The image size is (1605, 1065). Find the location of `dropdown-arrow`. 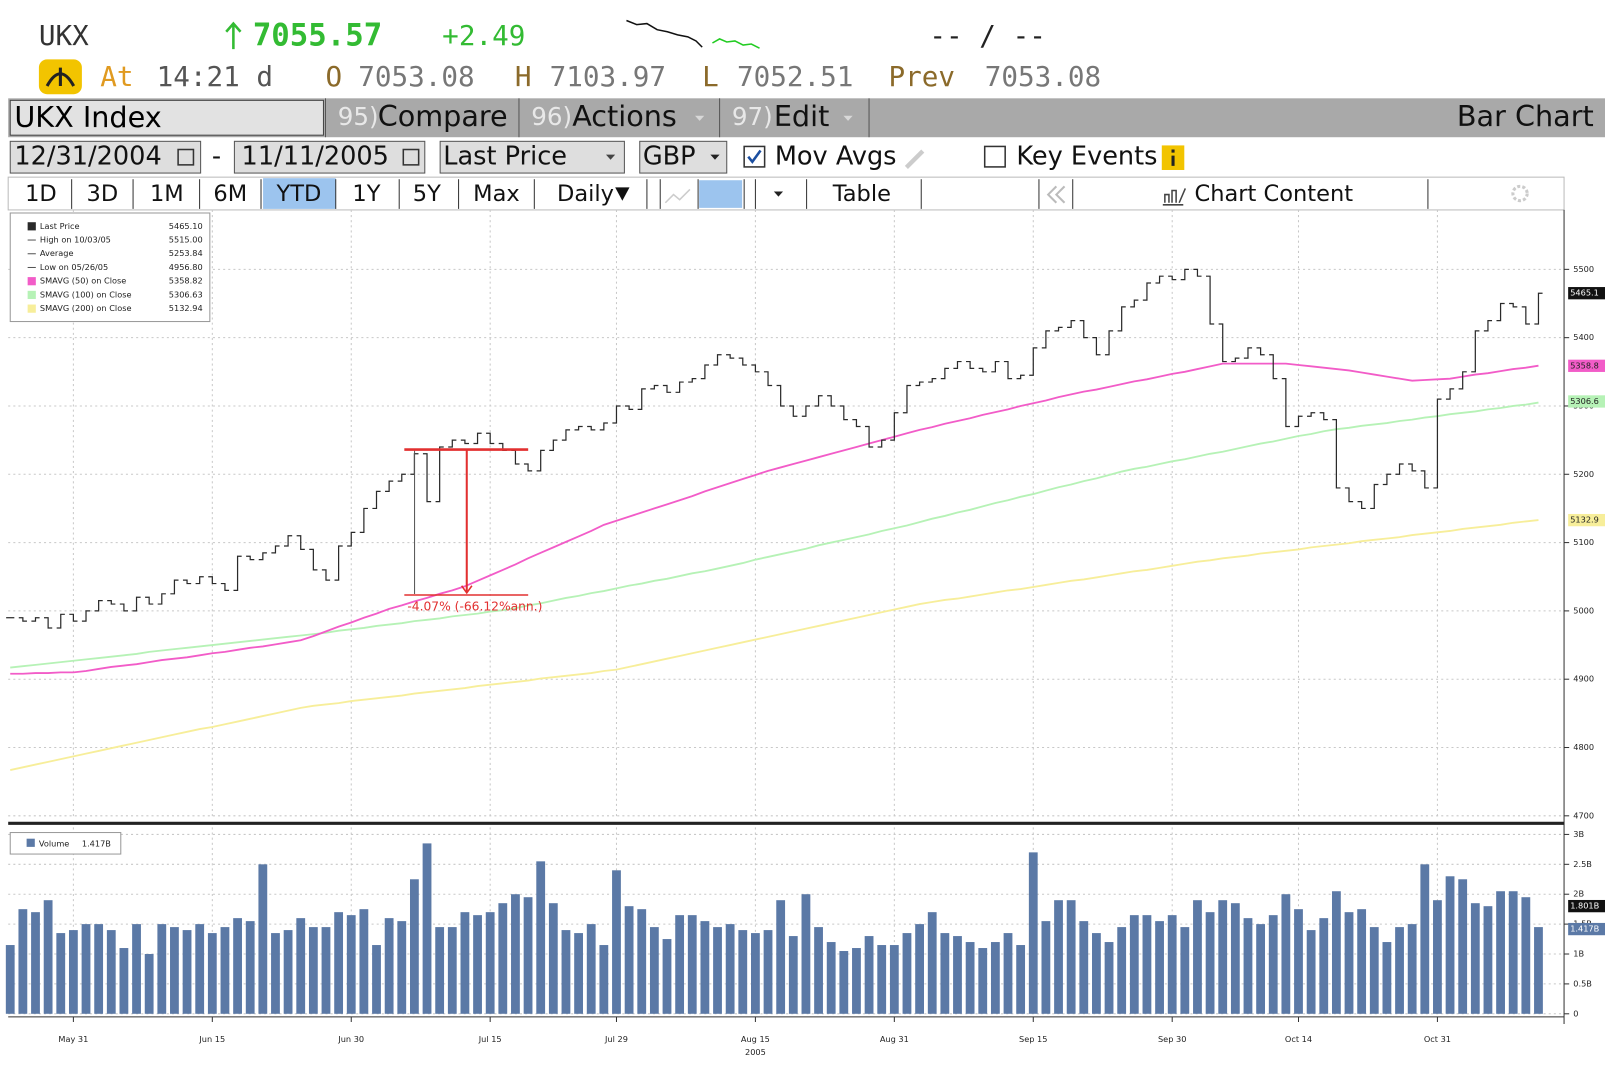

dropdown-arrow is located at coordinates (778, 194).